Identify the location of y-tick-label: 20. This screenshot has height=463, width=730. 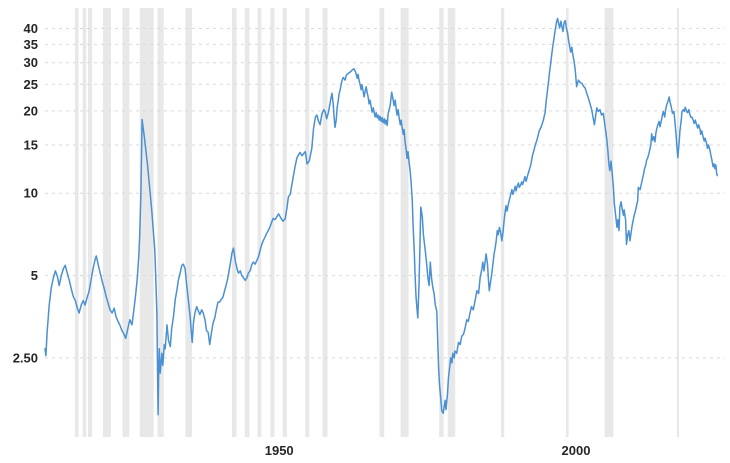
(31, 110).